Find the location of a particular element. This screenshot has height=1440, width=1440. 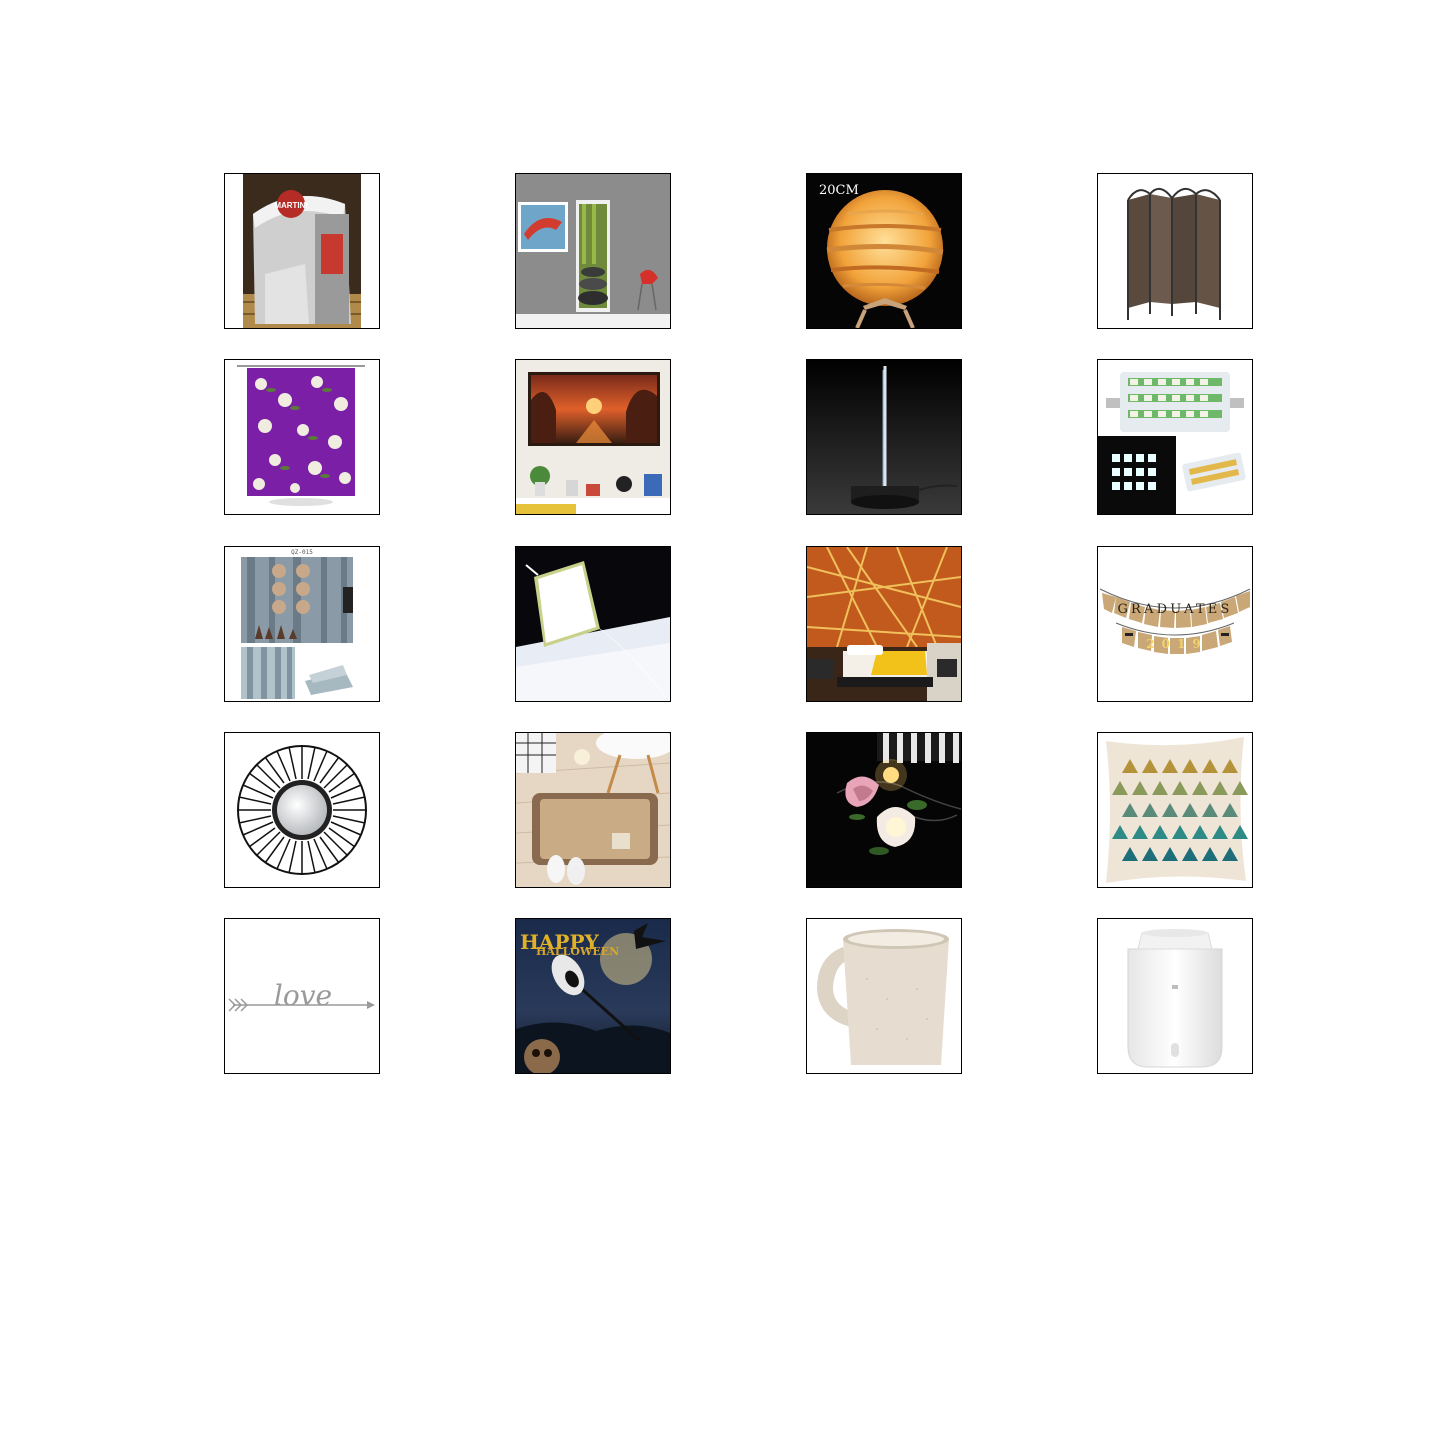

product-tile-bedroom-mural is located at coordinates (884, 624).